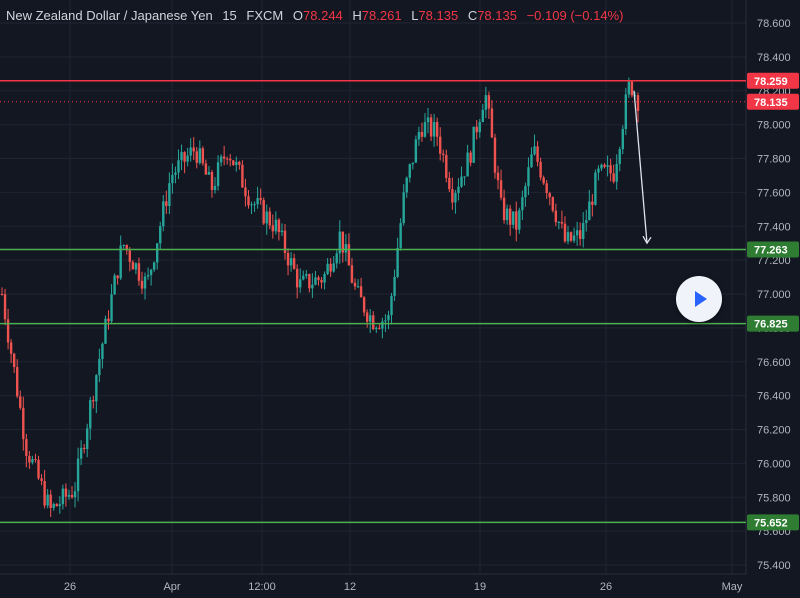 Image resolution: width=800 pixels, height=598 pixels. What do you see at coordinates (774, 431) in the screenshot?
I see `price-tick-label: 76.200` at bounding box center [774, 431].